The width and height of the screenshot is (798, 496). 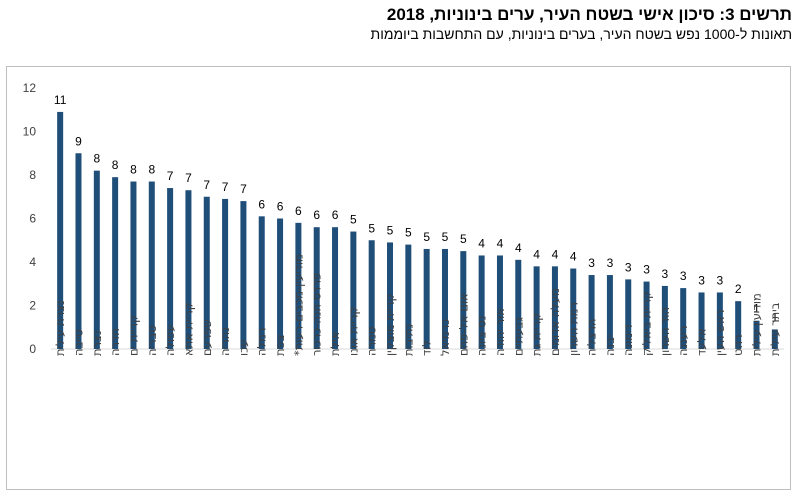 I want to click on category-label: הוד השרון, so click(x=665, y=331).